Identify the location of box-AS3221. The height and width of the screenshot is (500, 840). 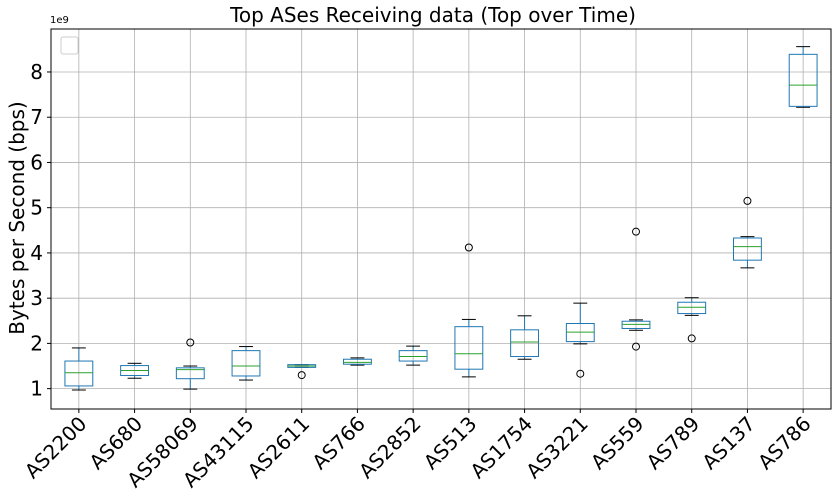
(580, 340).